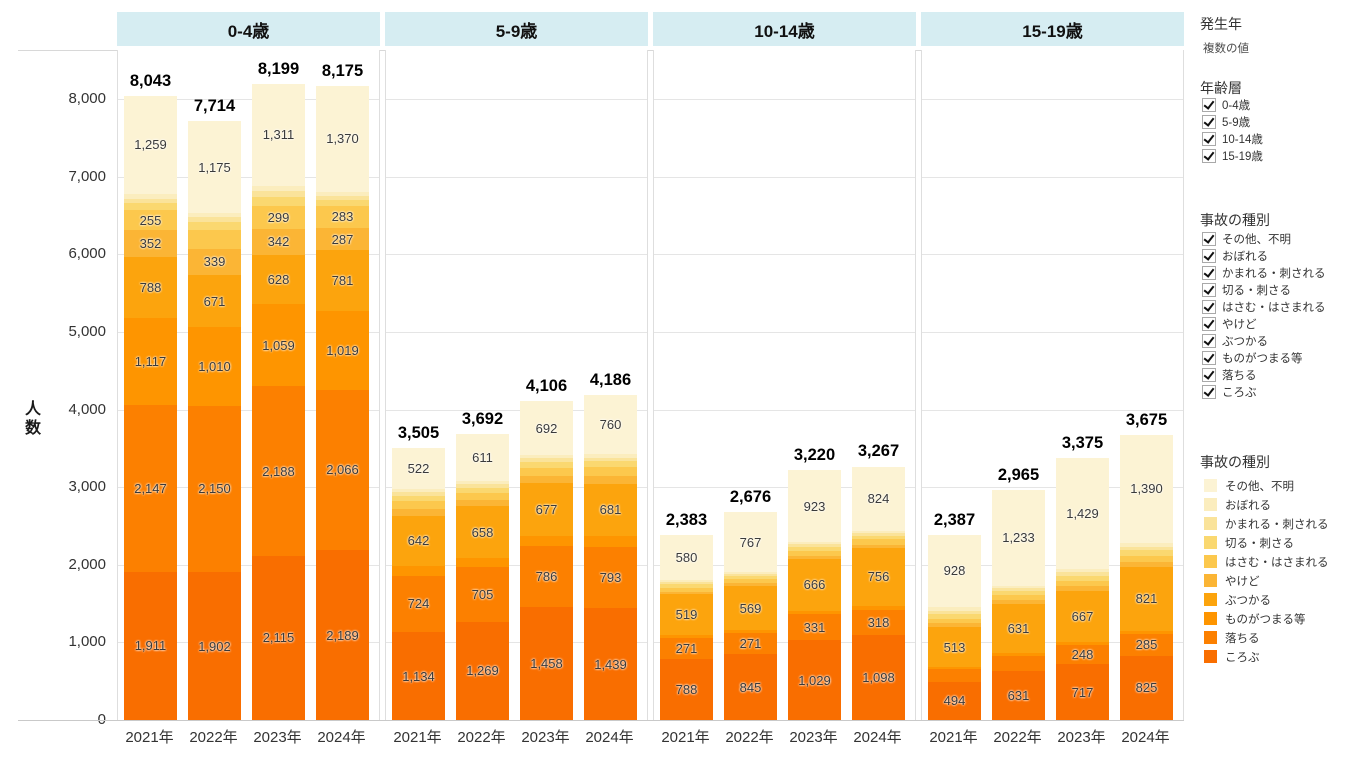 This screenshot has width=1365, height=767. What do you see at coordinates (150, 220) in the screenshot?
I see `bar-segment: 255` at bounding box center [150, 220].